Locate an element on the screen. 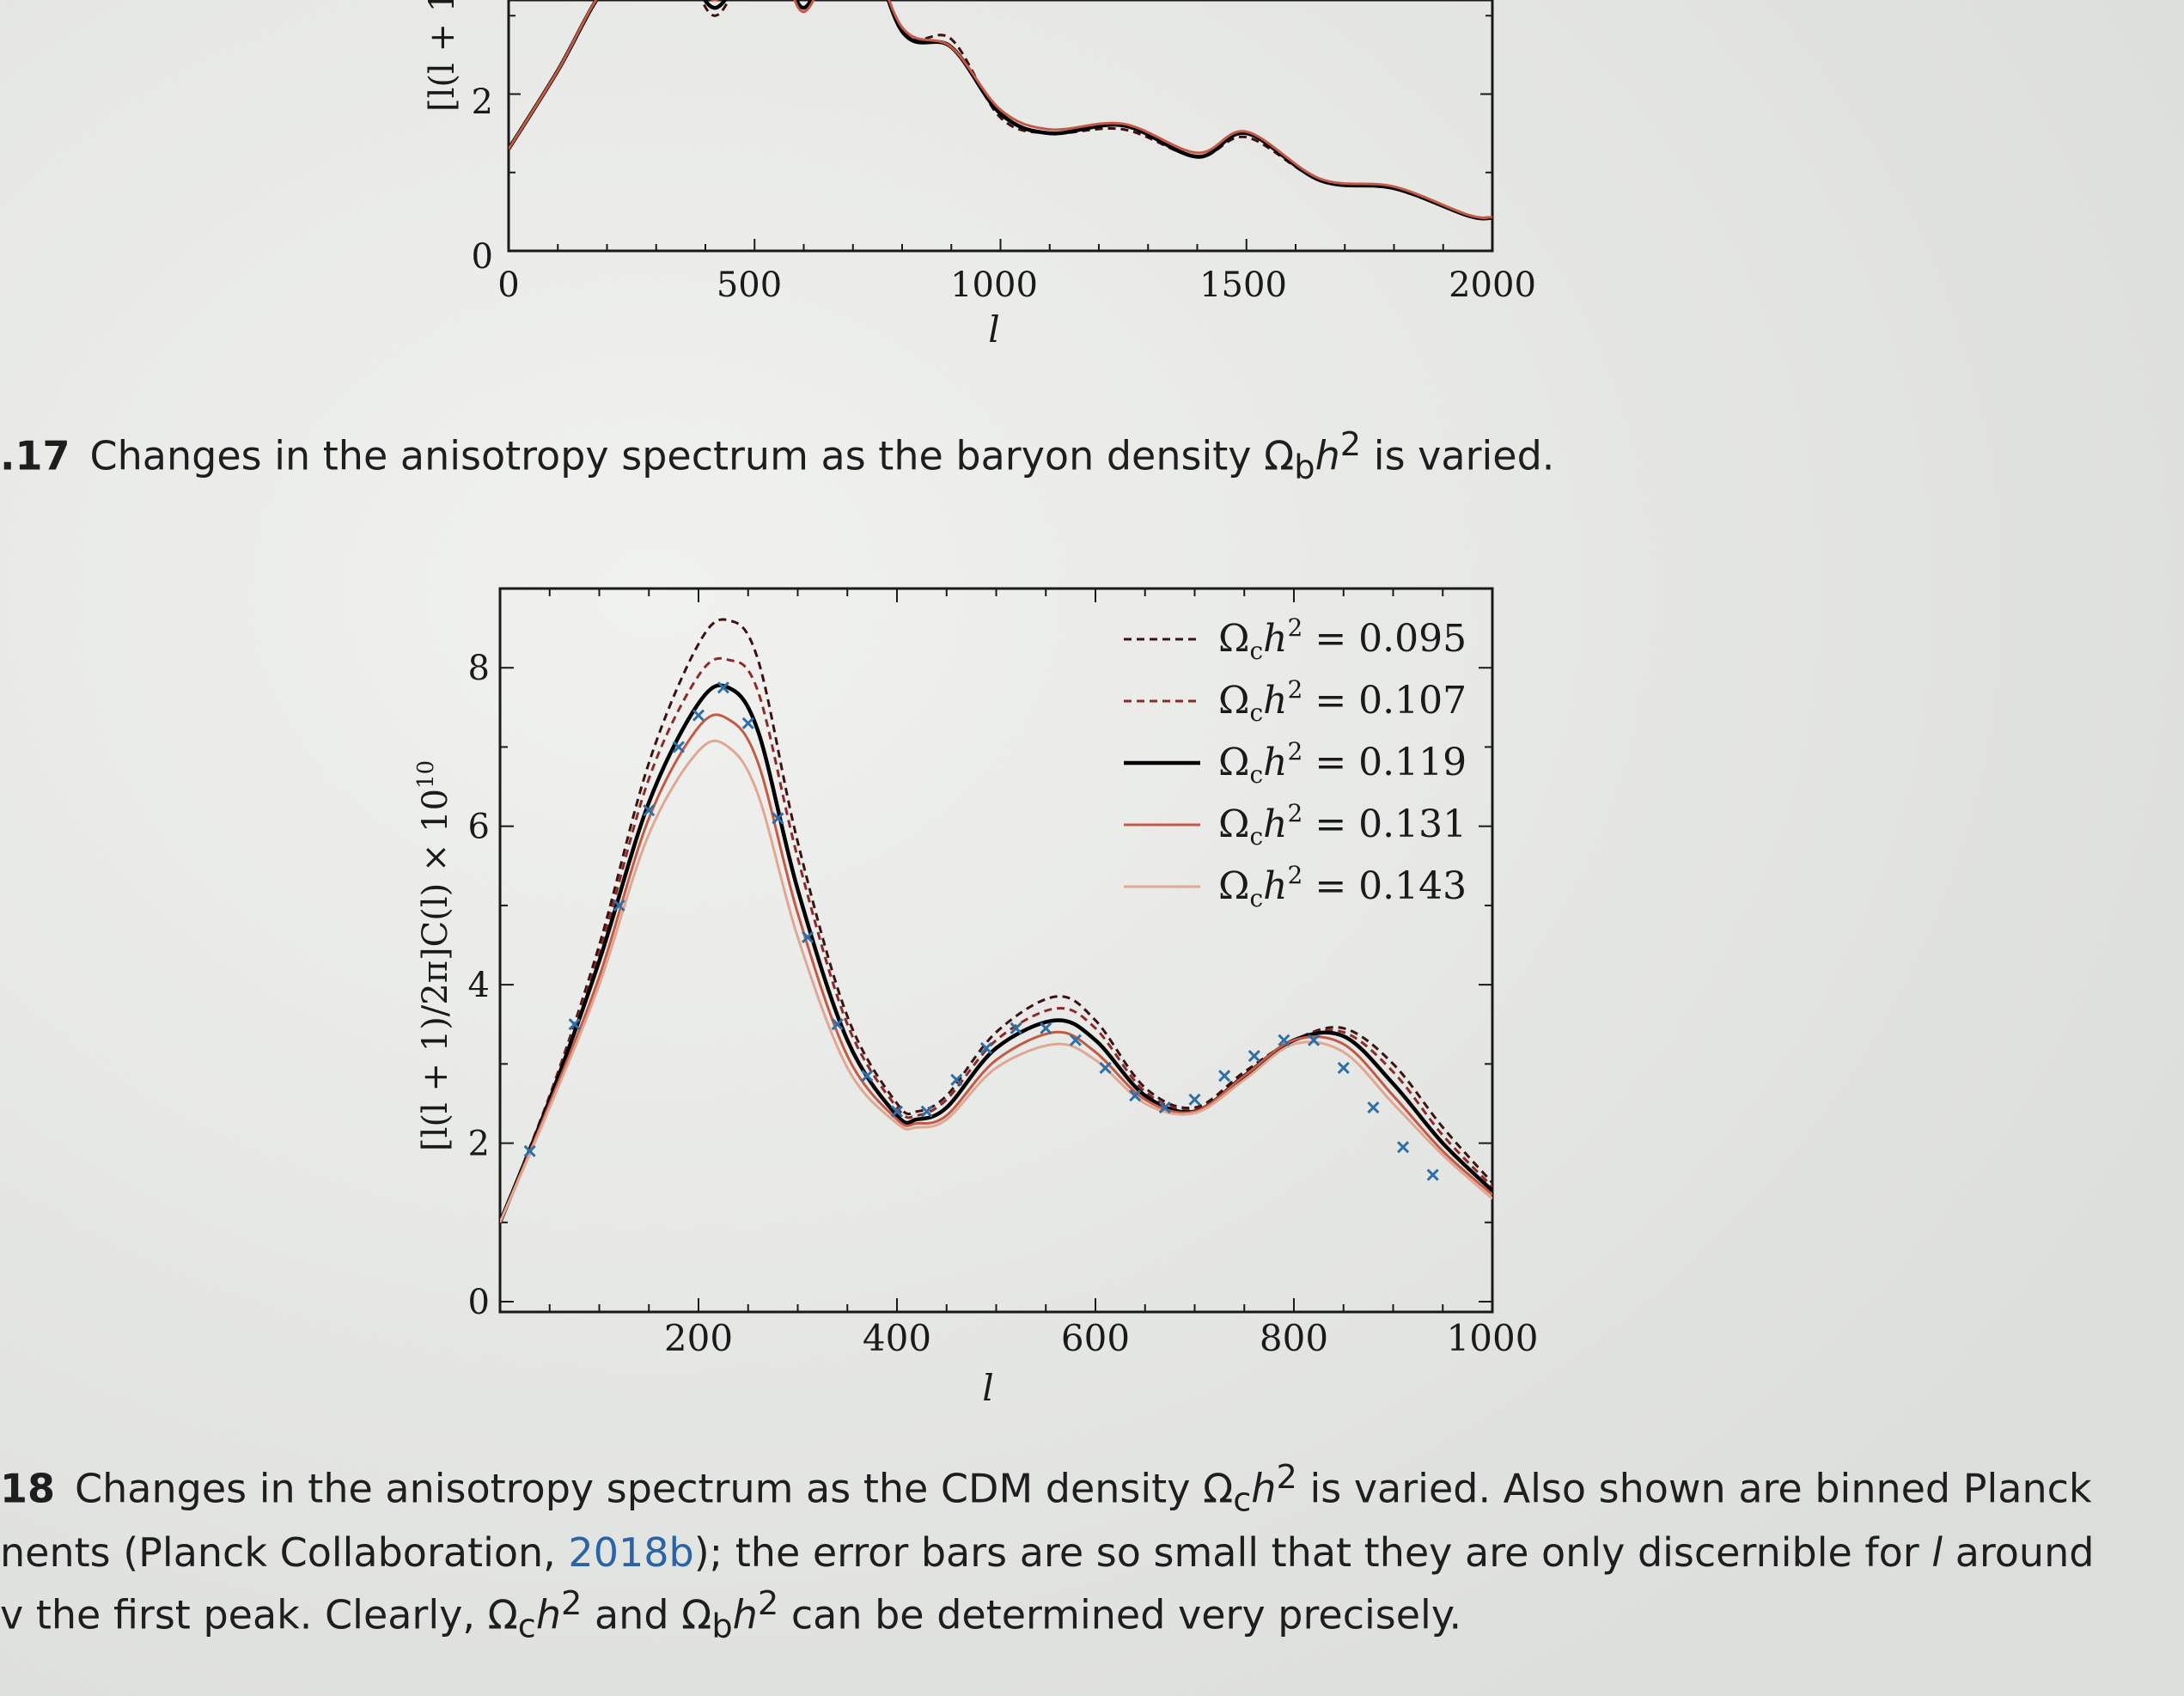  caption-18-and: and is located at coordinates (632, 1614).